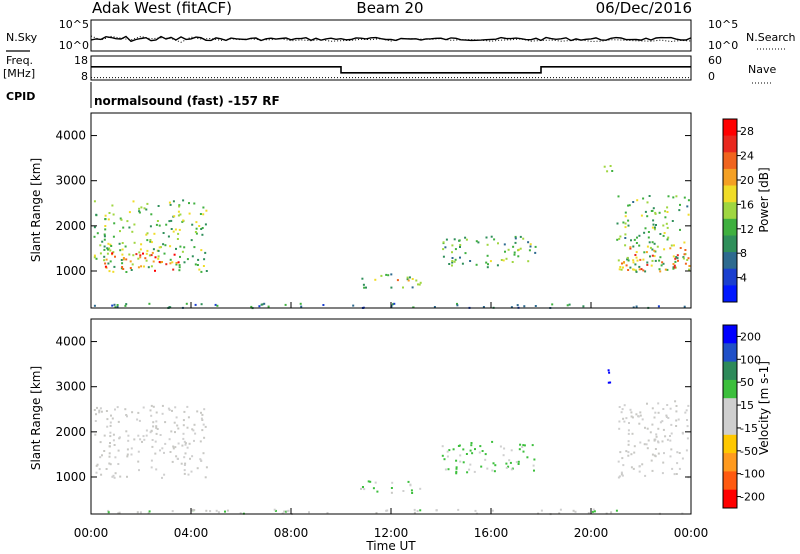 This screenshot has height=554, width=800. I want to click on colorbar-tick-label: 16, so click(747, 204).